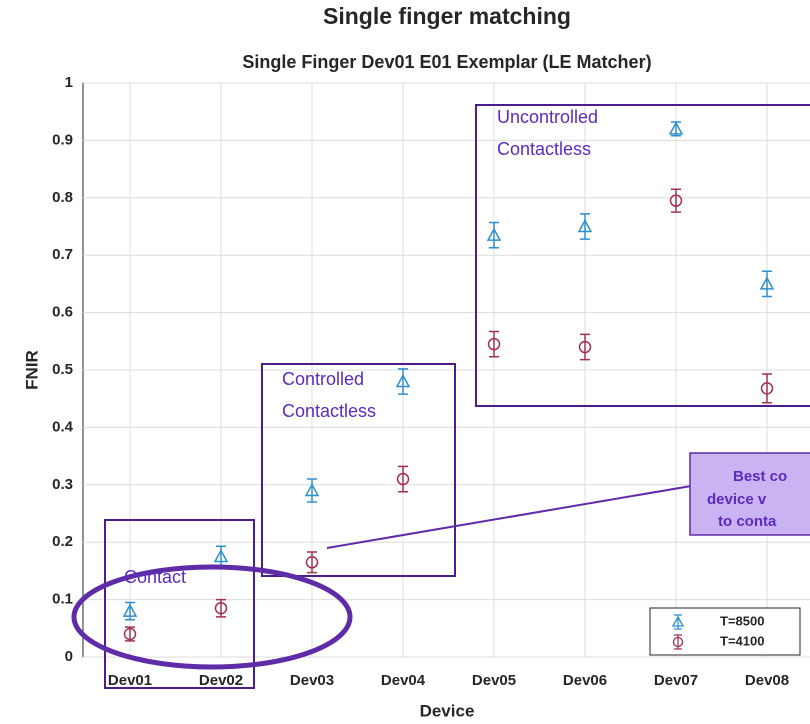 This screenshot has height=724, width=810. Describe the element at coordinates (31, 370) in the screenshot. I see `y-axis-label: FNIR` at that location.